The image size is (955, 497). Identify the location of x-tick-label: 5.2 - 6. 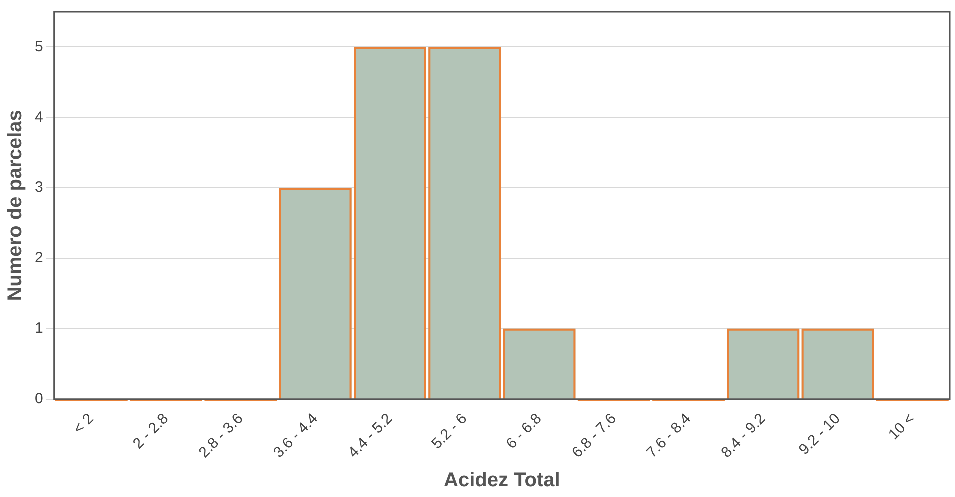
(449, 431).